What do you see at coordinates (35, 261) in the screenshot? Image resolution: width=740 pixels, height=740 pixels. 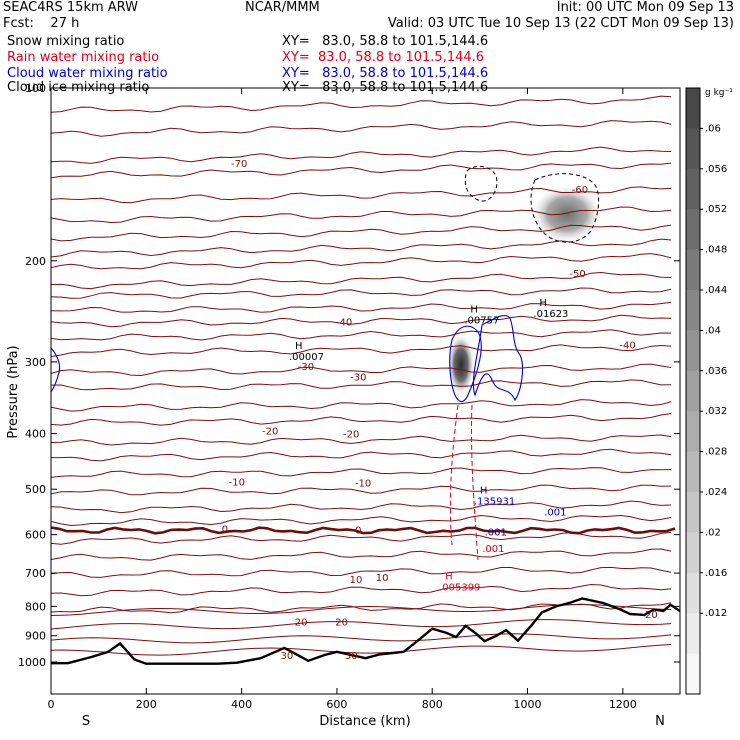 I see `y-tick-label: 200` at bounding box center [35, 261].